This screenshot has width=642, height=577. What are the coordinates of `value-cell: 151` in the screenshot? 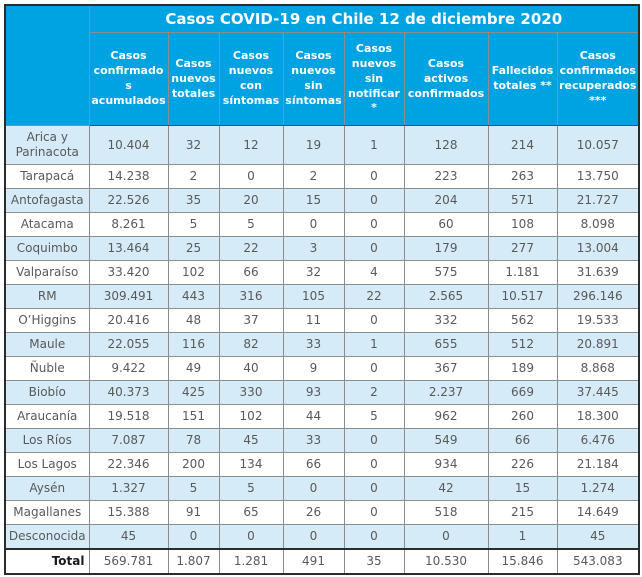 It's located at (193, 417).